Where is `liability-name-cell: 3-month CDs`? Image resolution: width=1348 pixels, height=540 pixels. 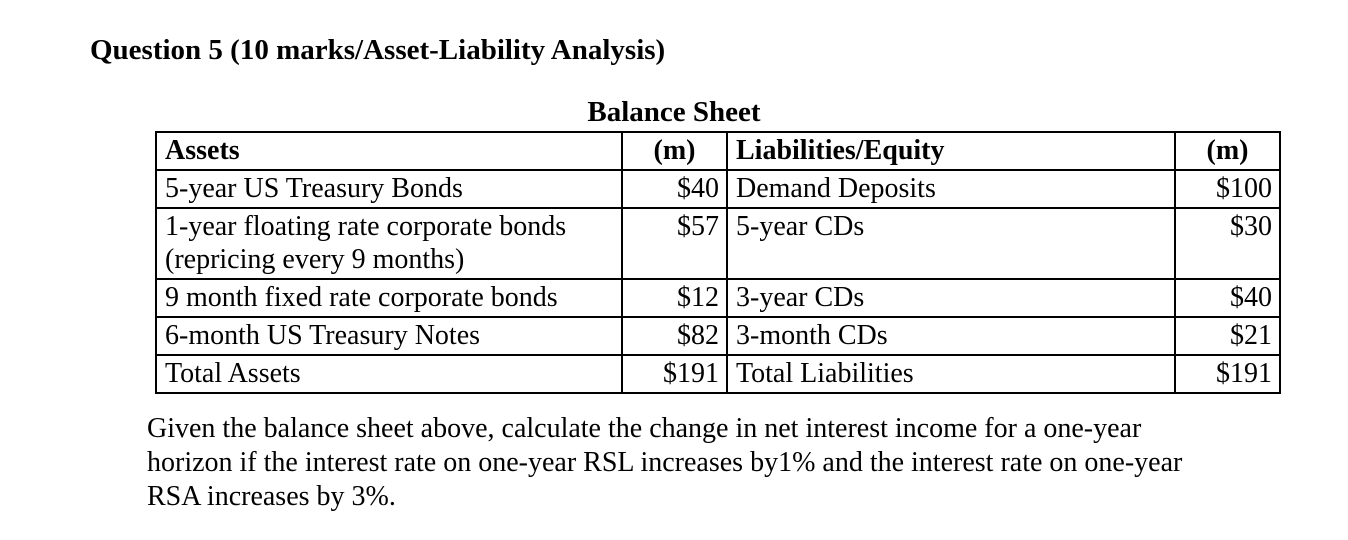
liability-name-cell: 3-month CDs is located at coordinates (951, 336).